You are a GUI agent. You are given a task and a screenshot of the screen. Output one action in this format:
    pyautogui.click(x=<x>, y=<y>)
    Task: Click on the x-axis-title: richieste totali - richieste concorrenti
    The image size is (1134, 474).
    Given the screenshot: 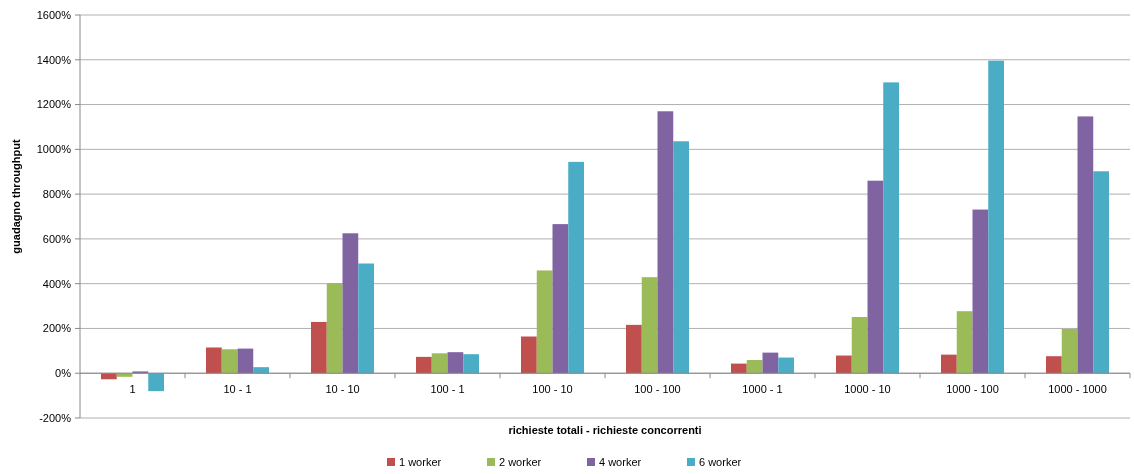 What is the action you would take?
    pyautogui.click(x=605, y=430)
    